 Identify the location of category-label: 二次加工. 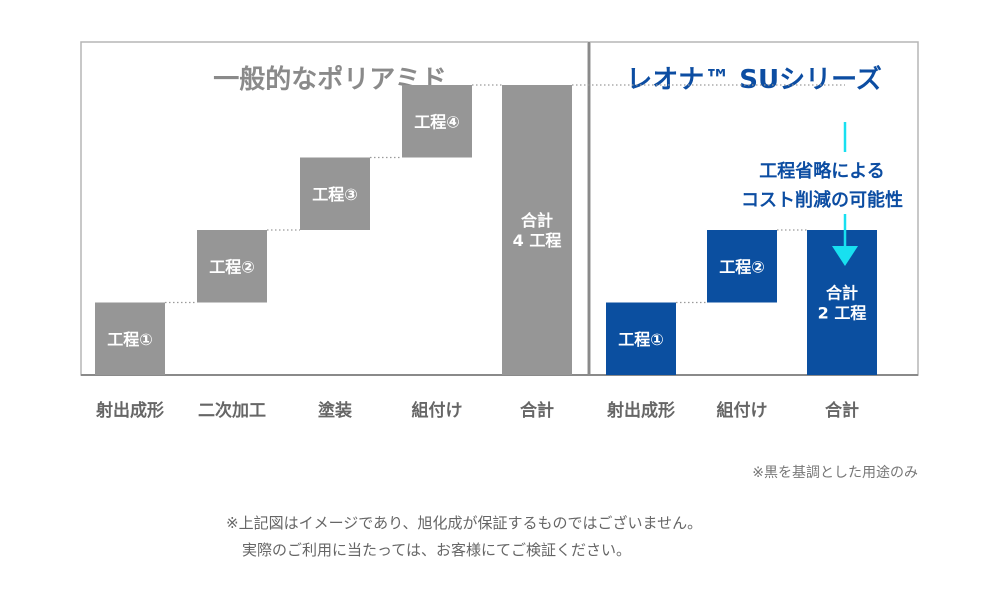
(232, 410).